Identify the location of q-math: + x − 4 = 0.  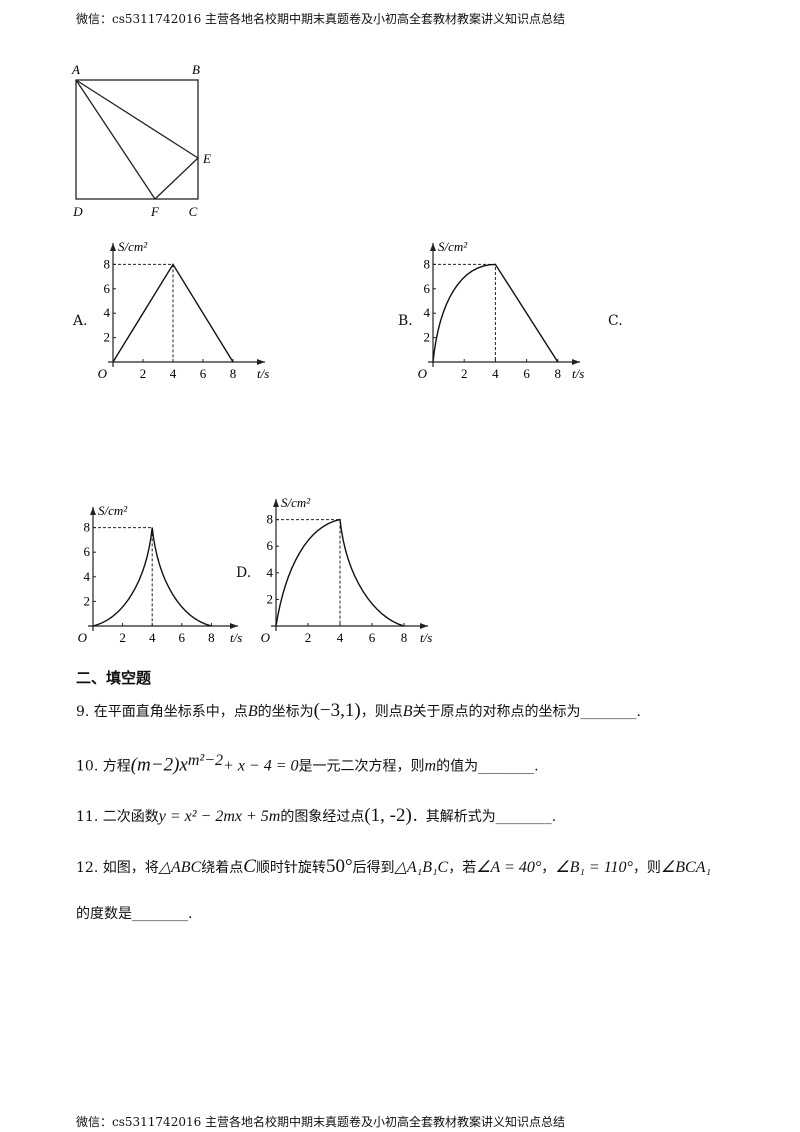
(261, 766).